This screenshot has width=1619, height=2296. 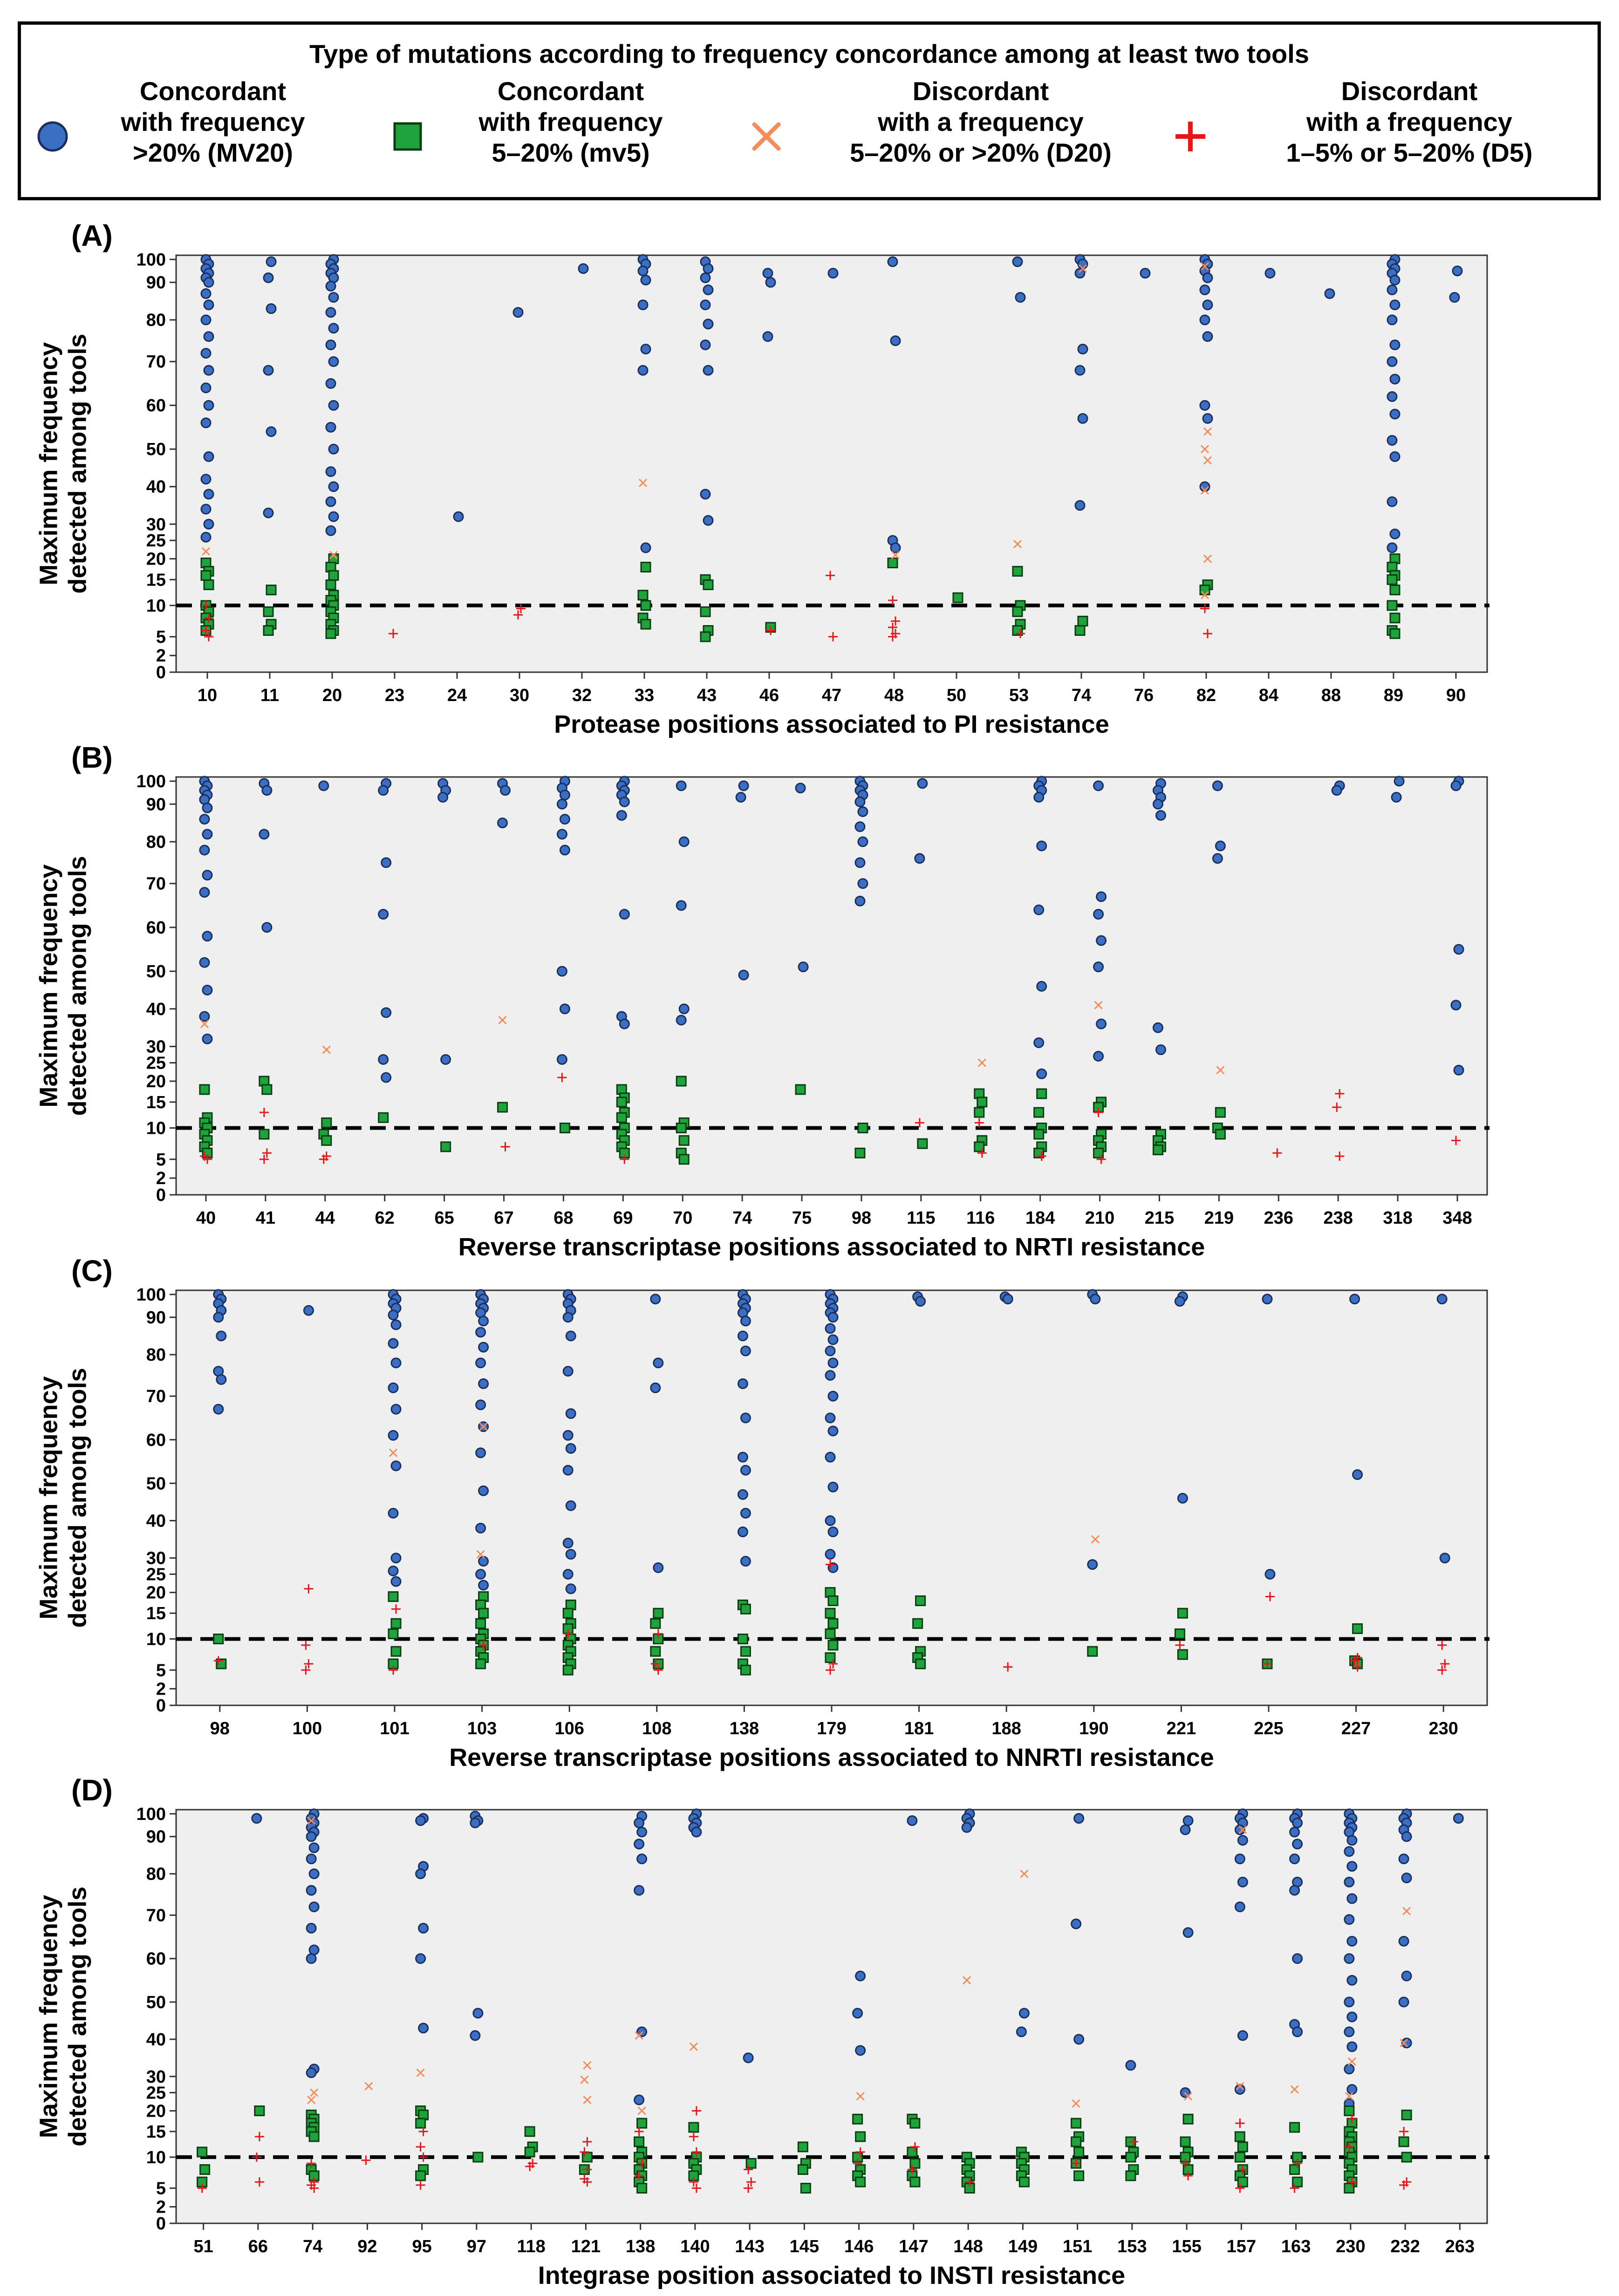 What do you see at coordinates (563, 1218) in the screenshot?
I see `x-tick-label: 68` at bounding box center [563, 1218].